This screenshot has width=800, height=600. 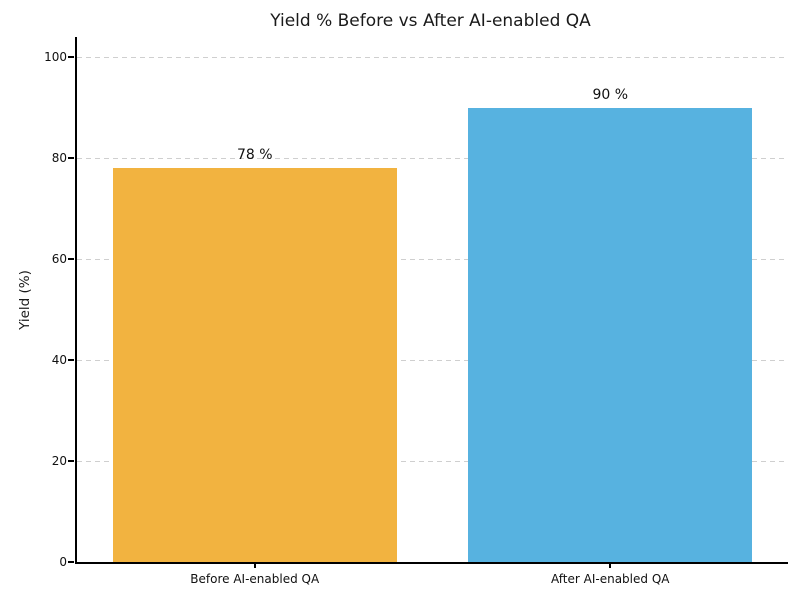 I want to click on y-tick-label: 60, so click(x=59, y=259).